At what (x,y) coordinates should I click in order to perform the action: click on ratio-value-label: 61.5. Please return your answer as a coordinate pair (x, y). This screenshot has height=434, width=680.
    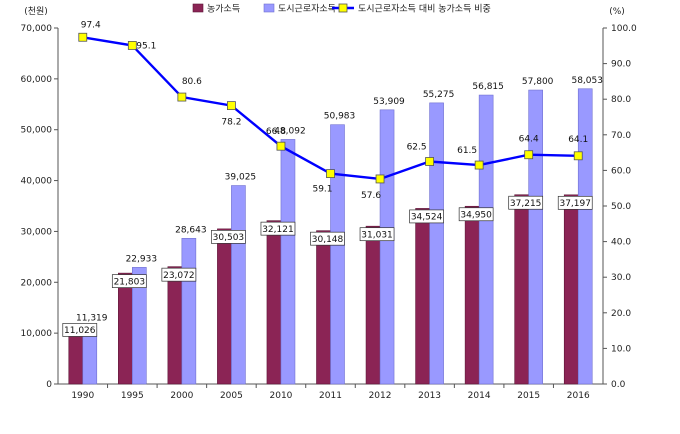
    Looking at the image, I should click on (467, 151).